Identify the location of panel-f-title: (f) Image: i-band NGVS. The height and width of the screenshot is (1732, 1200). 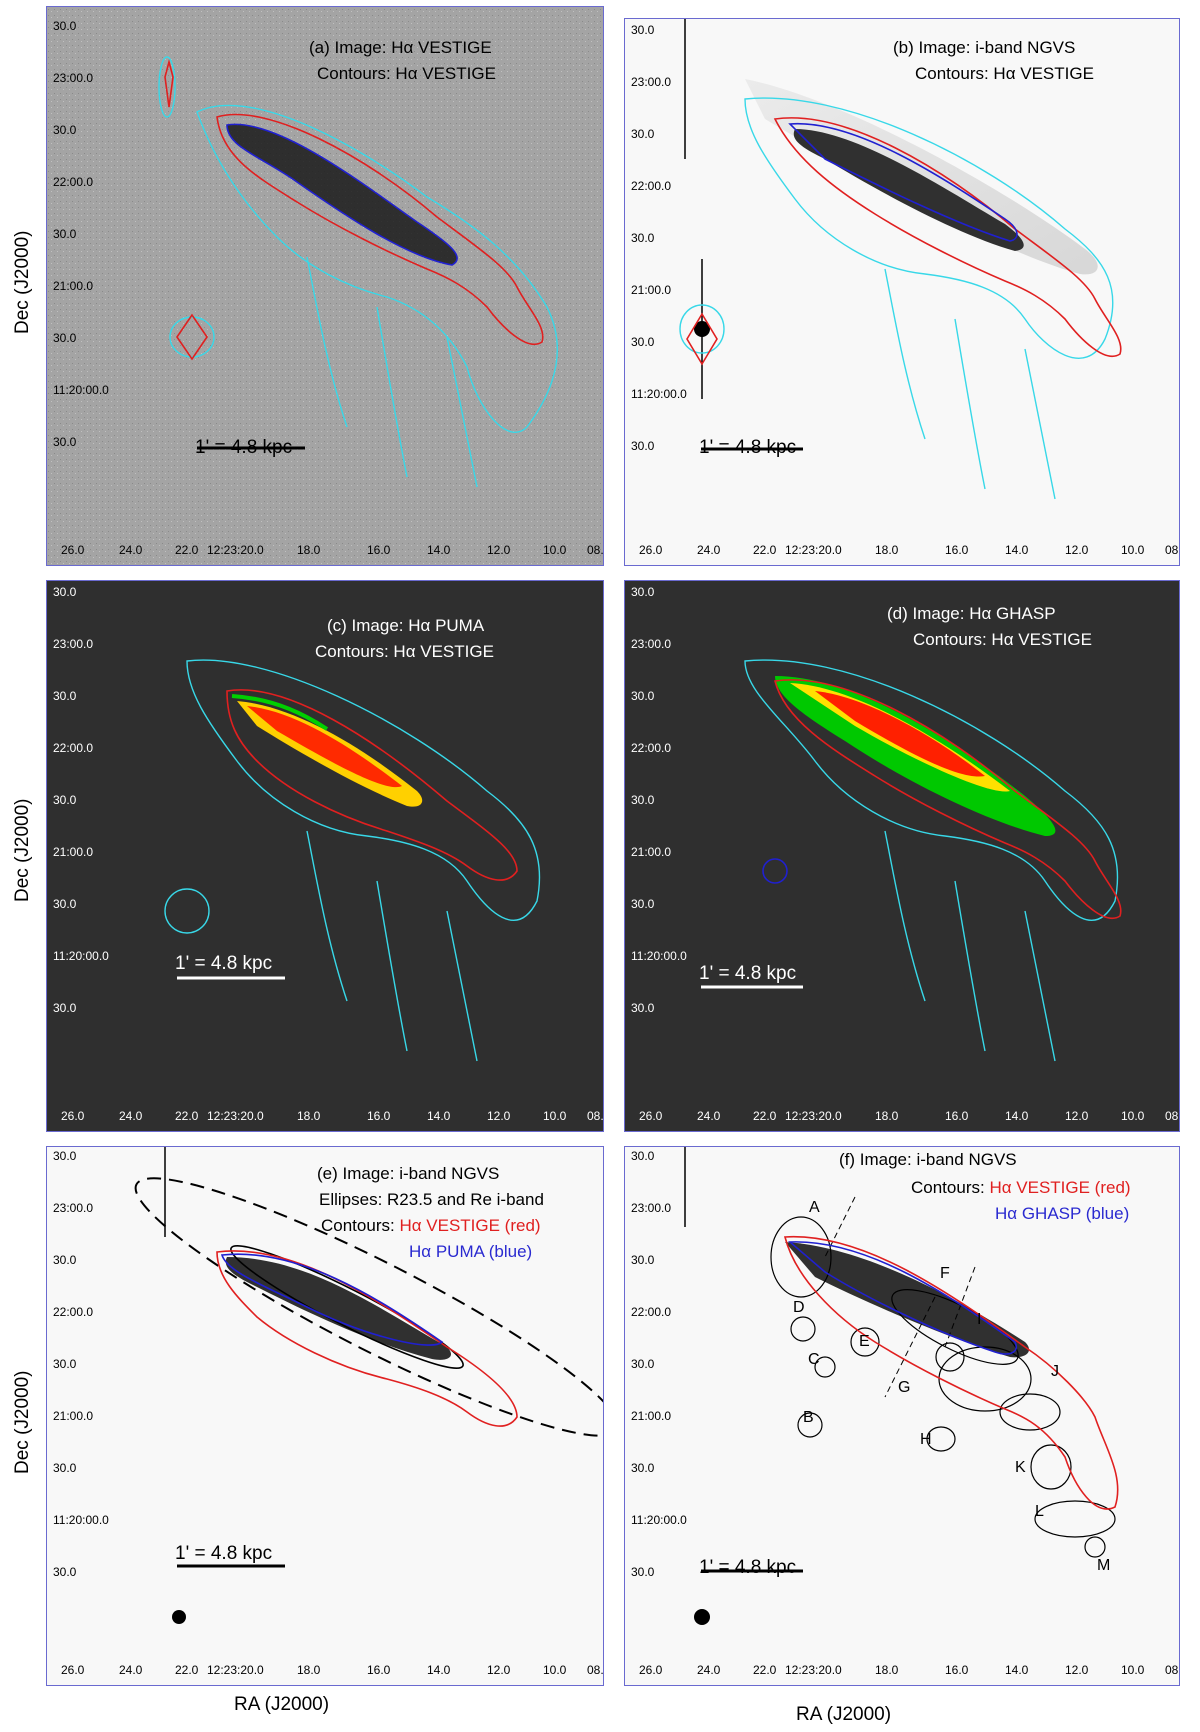
(928, 1159).